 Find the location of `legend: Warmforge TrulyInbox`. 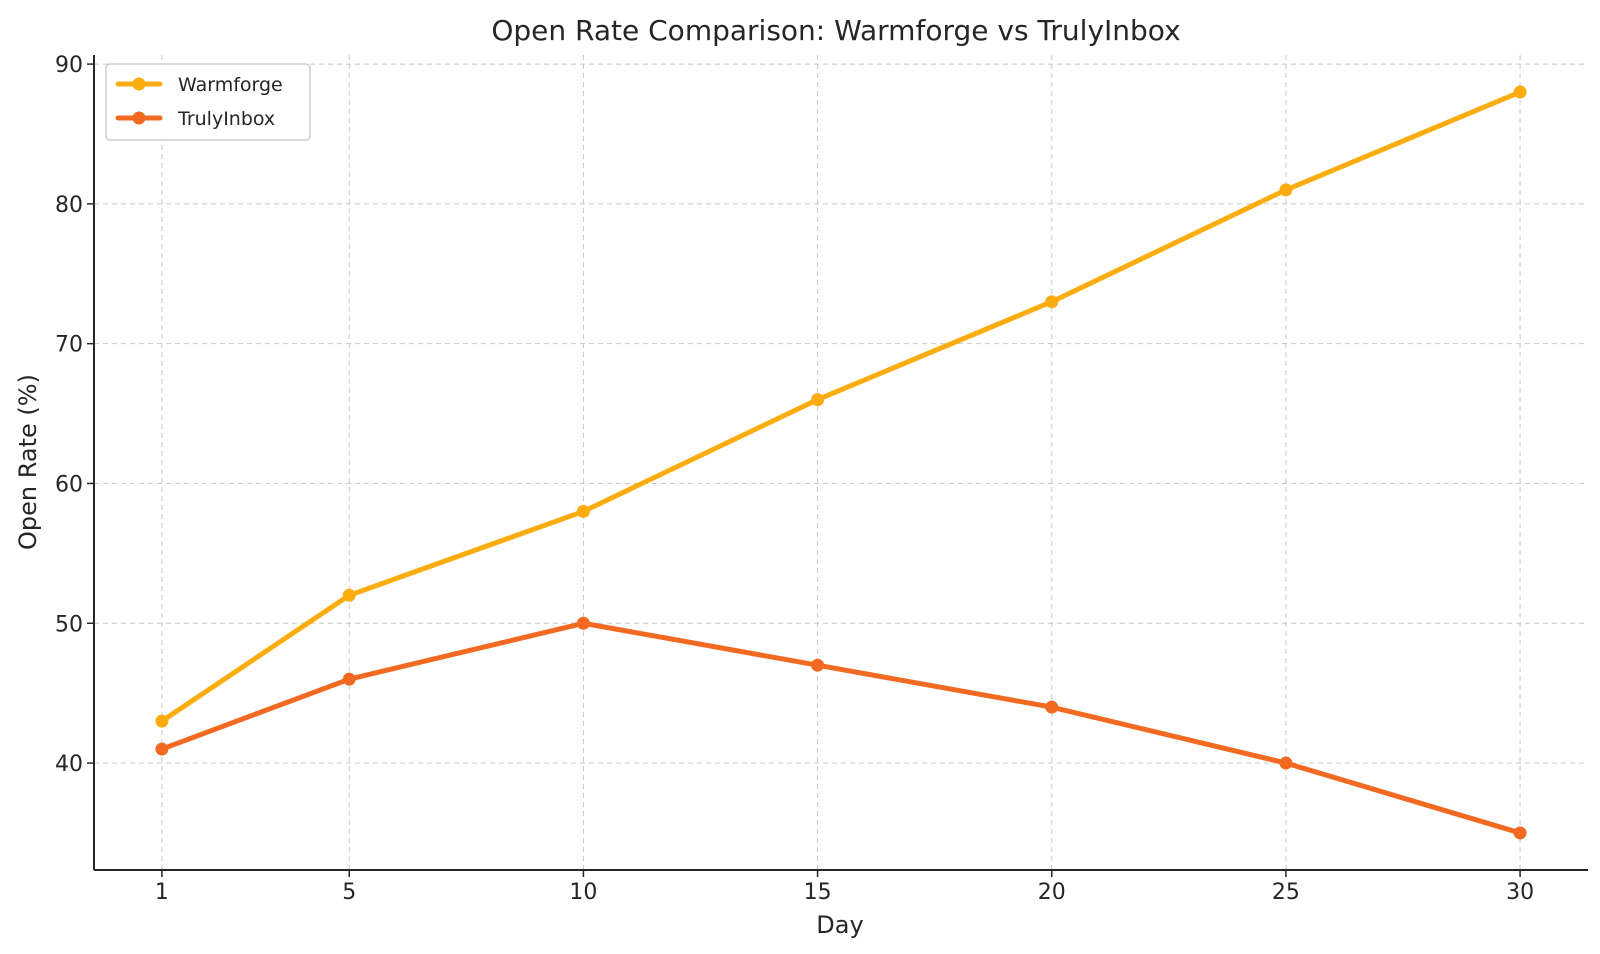

legend: Warmforge TrulyInbox is located at coordinates (208, 102).